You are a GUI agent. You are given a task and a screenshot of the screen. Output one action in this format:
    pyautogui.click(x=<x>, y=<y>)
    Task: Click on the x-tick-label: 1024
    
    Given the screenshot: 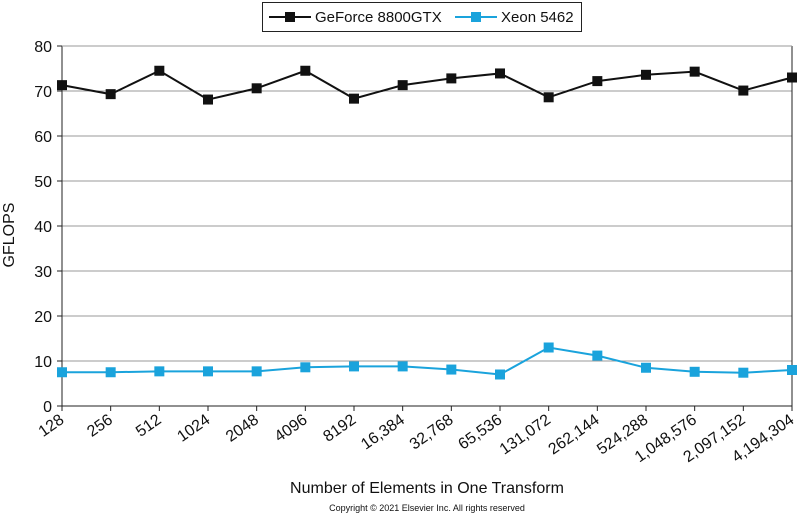 What is the action you would take?
    pyautogui.click(x=193, y=428)
    